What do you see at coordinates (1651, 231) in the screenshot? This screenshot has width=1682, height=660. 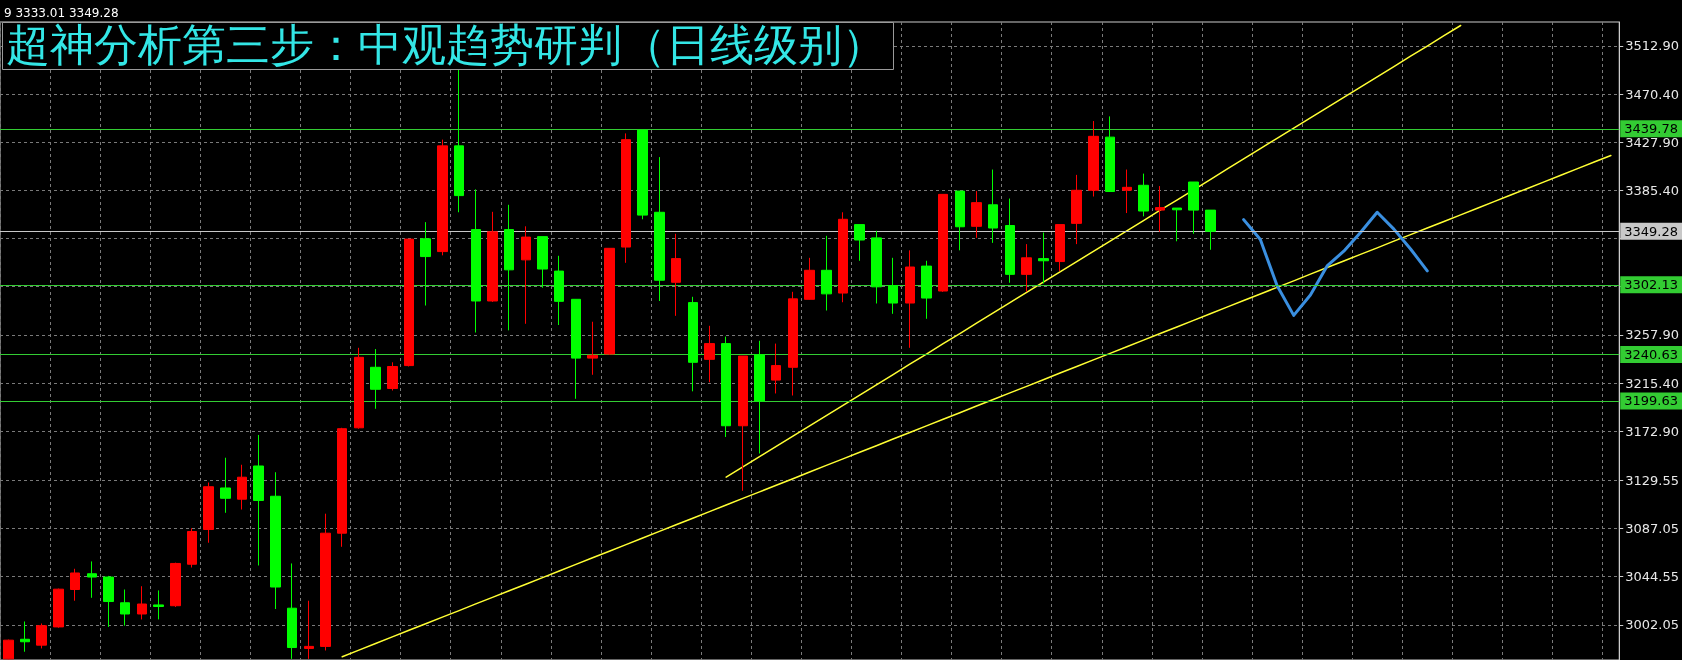 I see `ref-line-label: 3349.28` at bounding box center [1651, 231].